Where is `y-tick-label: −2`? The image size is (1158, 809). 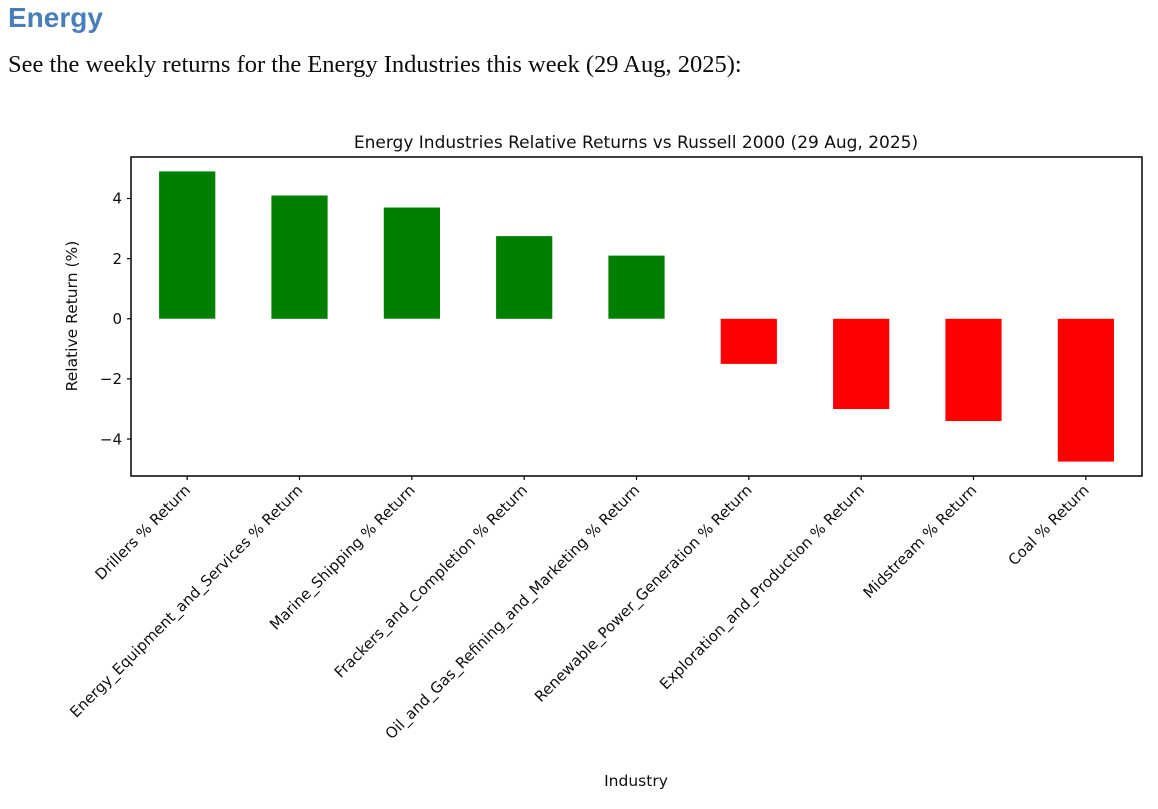 y-tick-label: −2 is located at coordinates (111, 379).